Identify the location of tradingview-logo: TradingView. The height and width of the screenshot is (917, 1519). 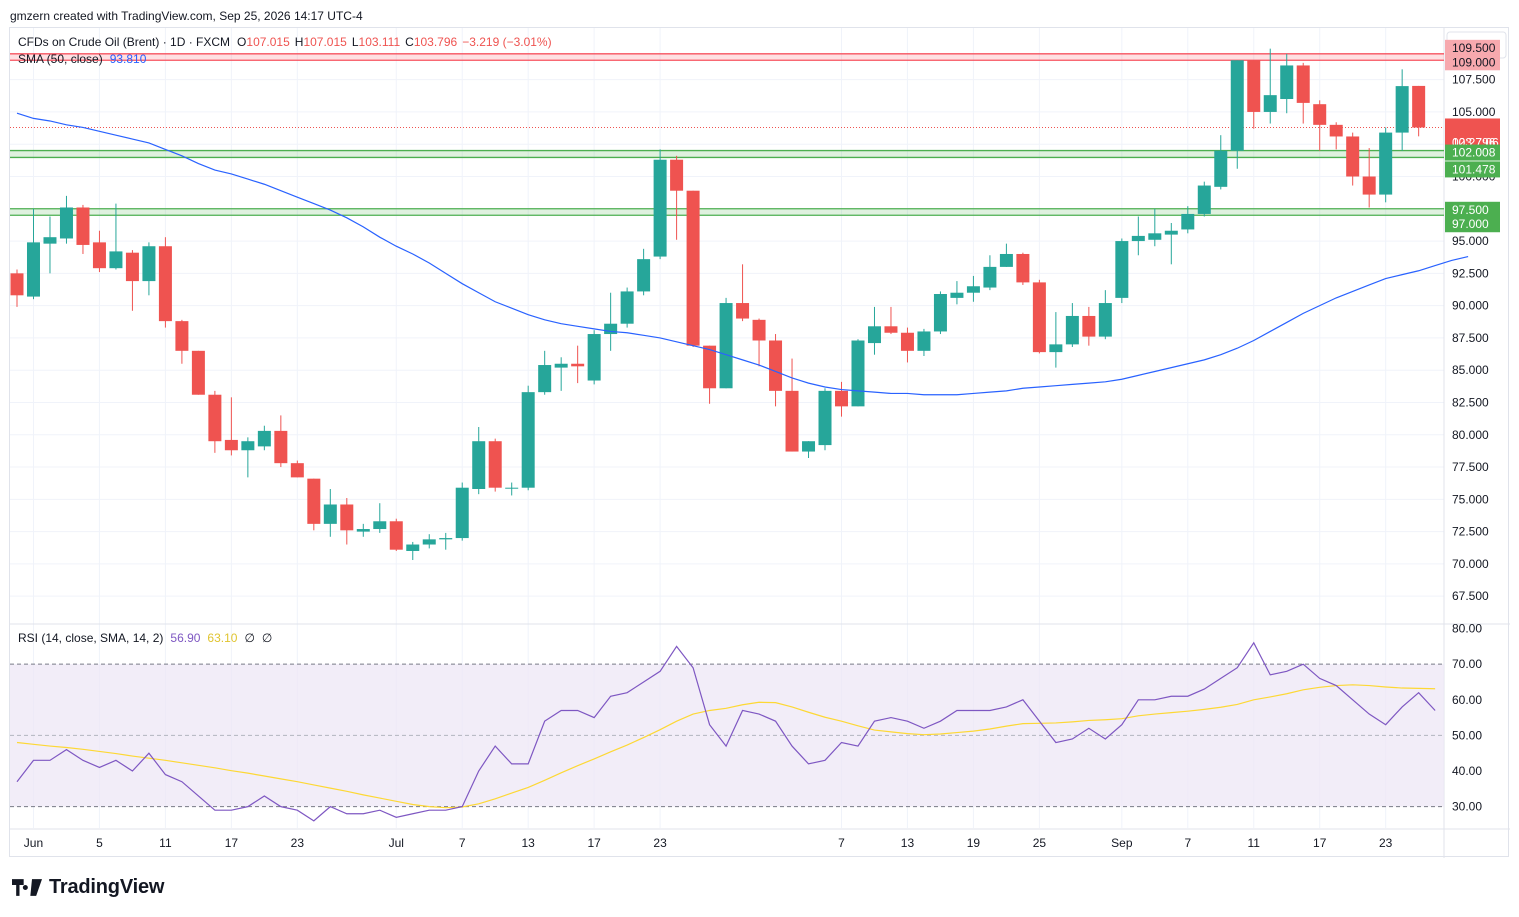
(88, 887).